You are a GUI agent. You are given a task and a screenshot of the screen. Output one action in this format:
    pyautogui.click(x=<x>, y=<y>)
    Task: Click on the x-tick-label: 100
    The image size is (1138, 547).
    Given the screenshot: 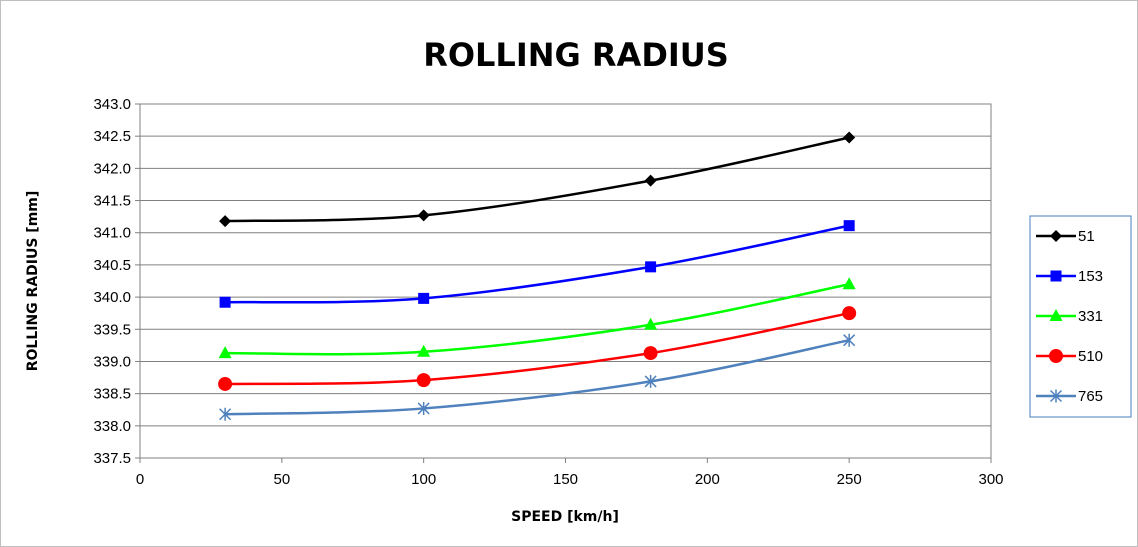 What is the action you would take?
    pyautogui.click(x=423, y=479)
    